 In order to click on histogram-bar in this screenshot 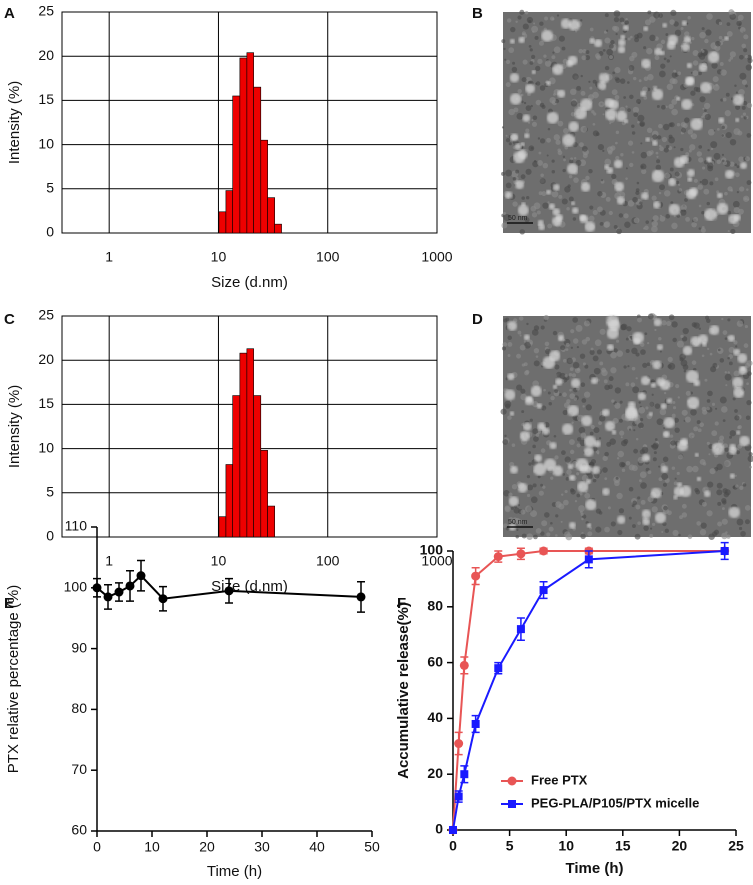, I will do `click(250, 143)`.